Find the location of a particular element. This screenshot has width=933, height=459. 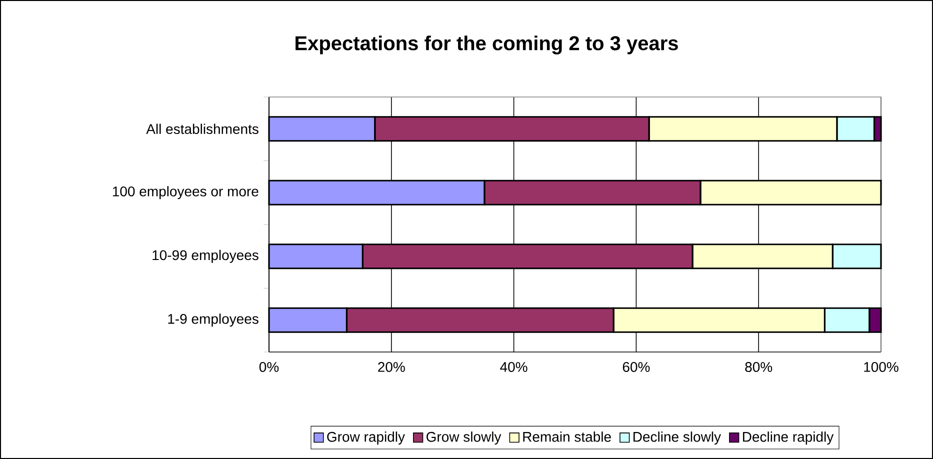

x-tick-label: 60% is located at coordinates (636, 367).